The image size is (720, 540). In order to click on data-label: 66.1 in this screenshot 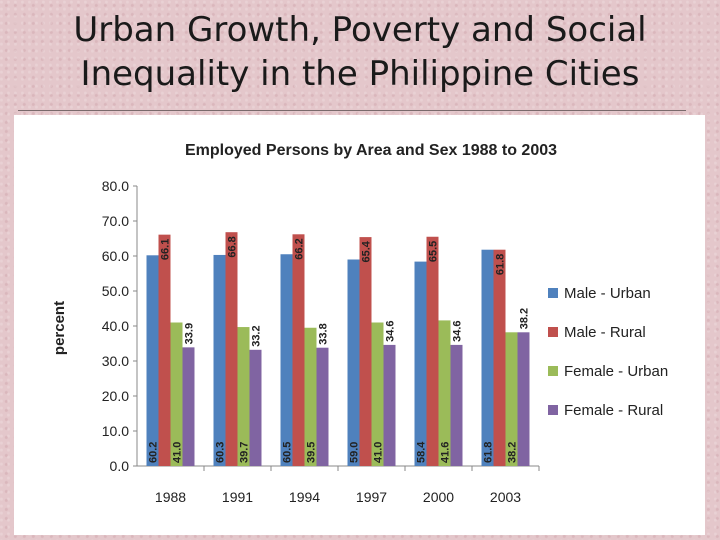, I will do `click(166, 249)`.